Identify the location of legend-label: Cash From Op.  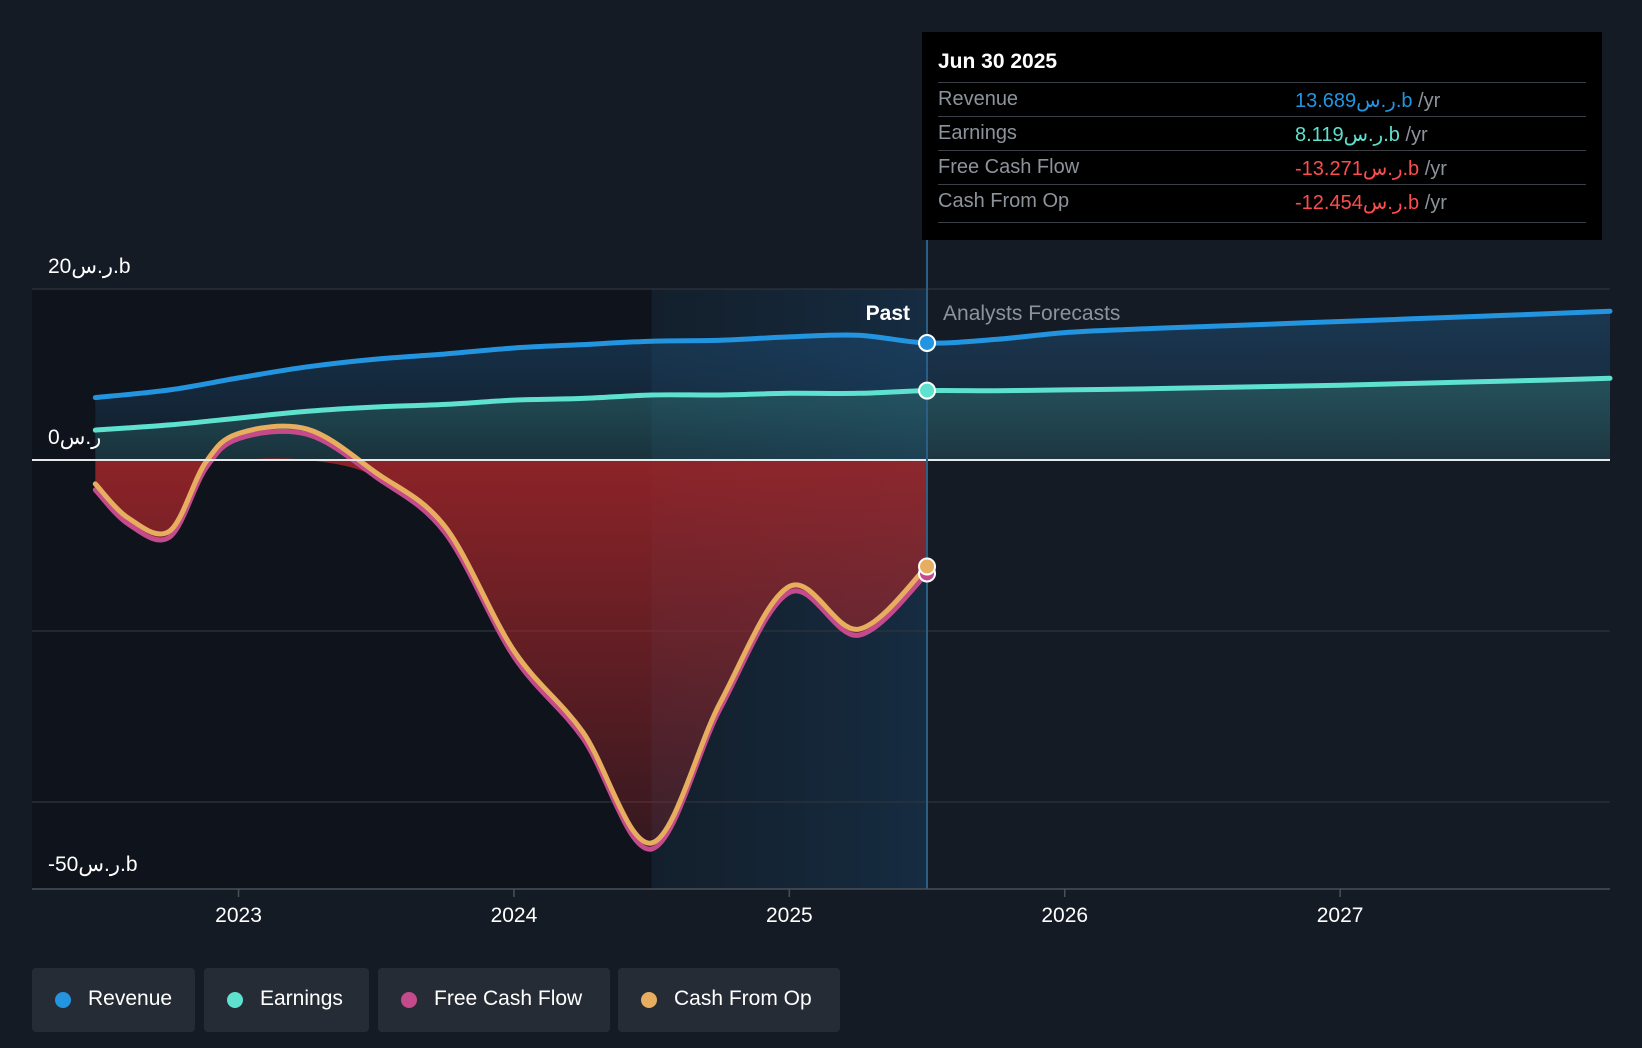
(743, 998).